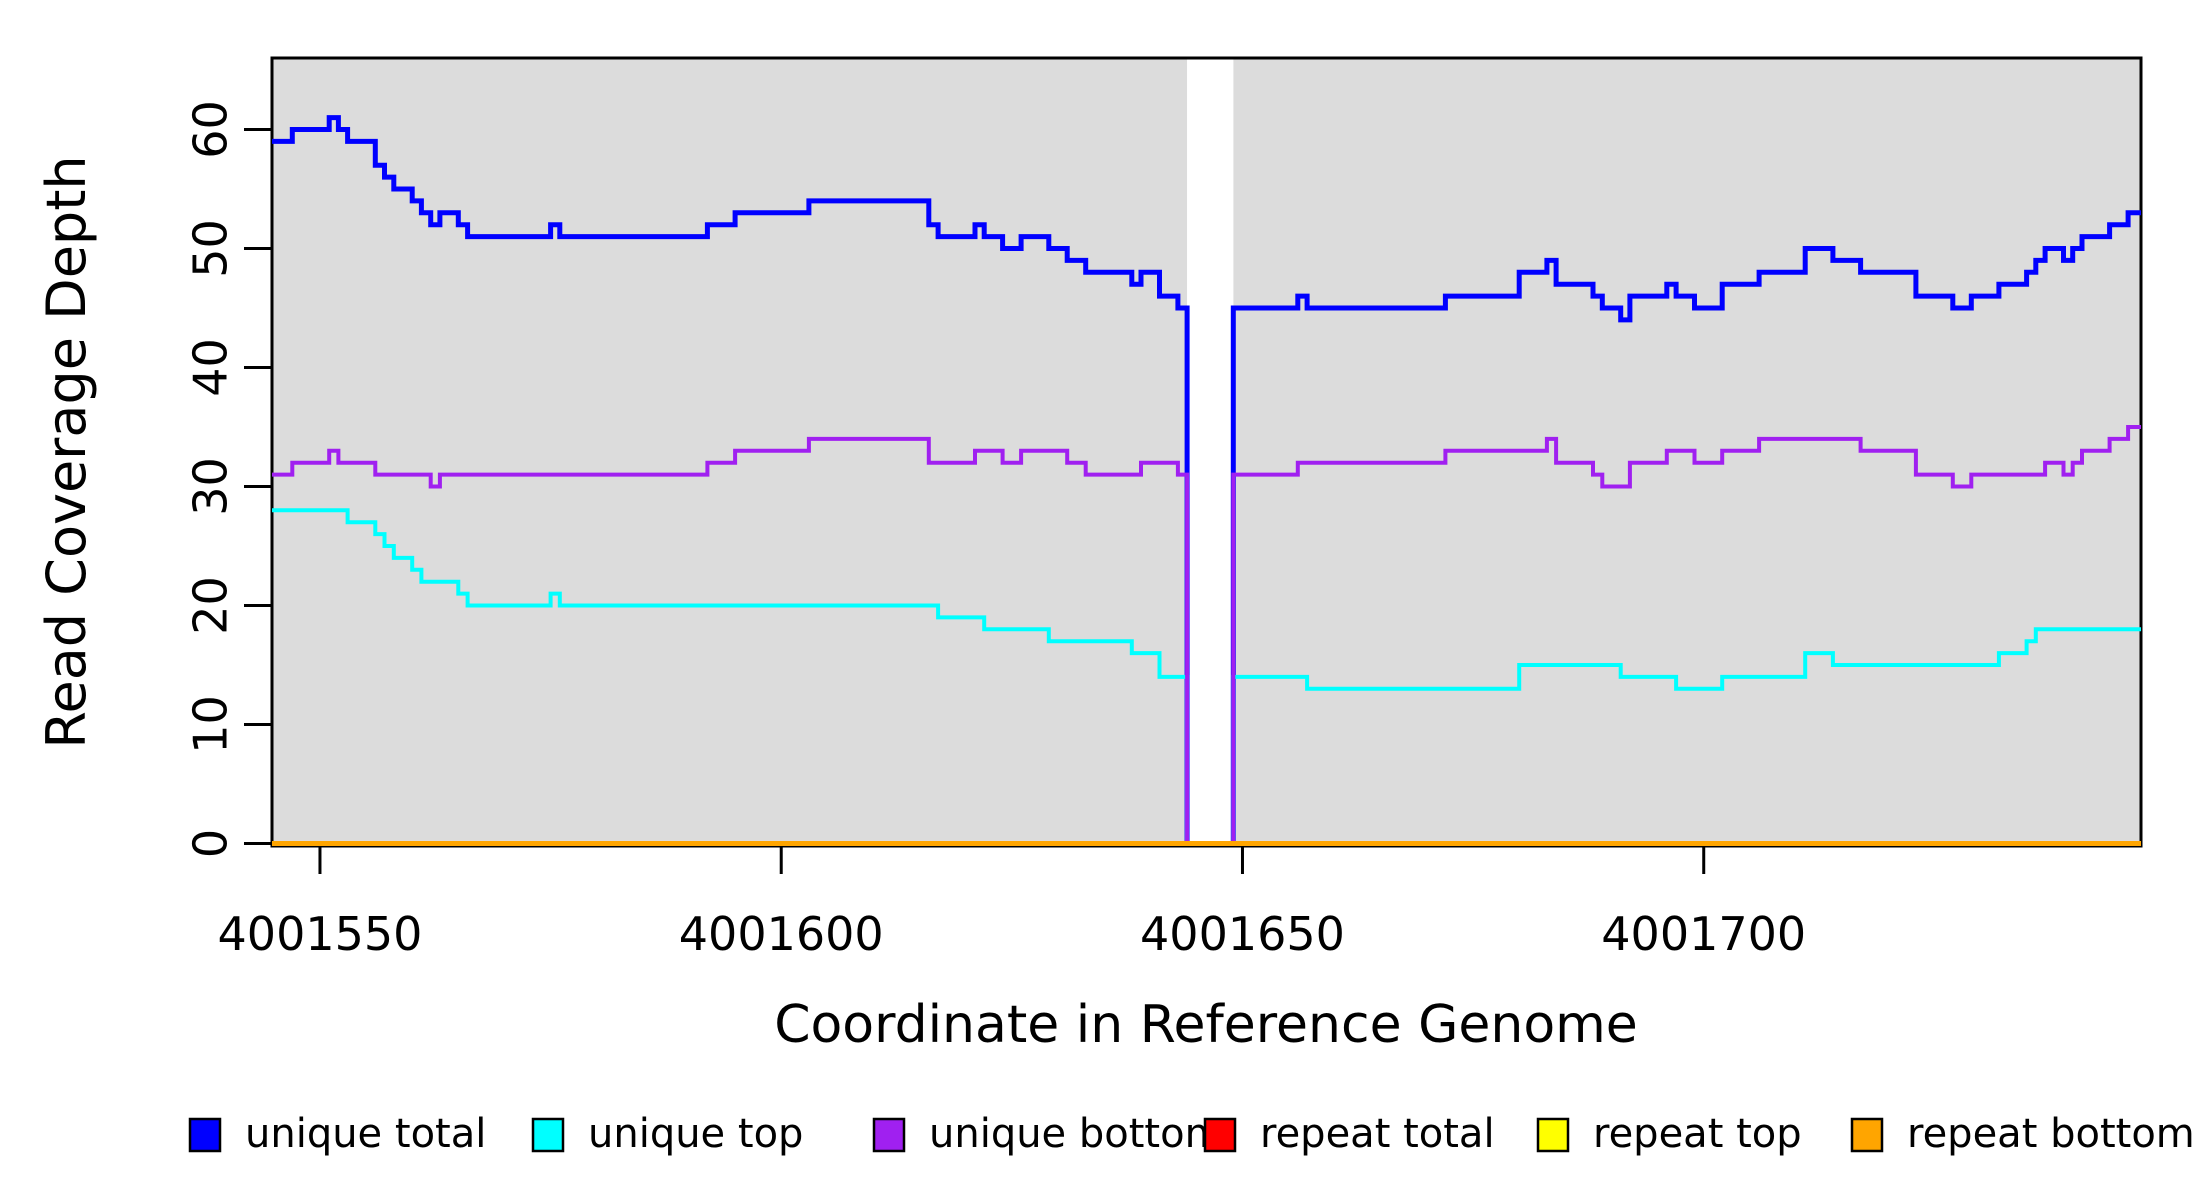 This screenshot has height=1200, width=2200. Describe the element at coordinates (1377, 1134) in the screenshot. I see `legend-label-repeat-total: repeat total` at that location.